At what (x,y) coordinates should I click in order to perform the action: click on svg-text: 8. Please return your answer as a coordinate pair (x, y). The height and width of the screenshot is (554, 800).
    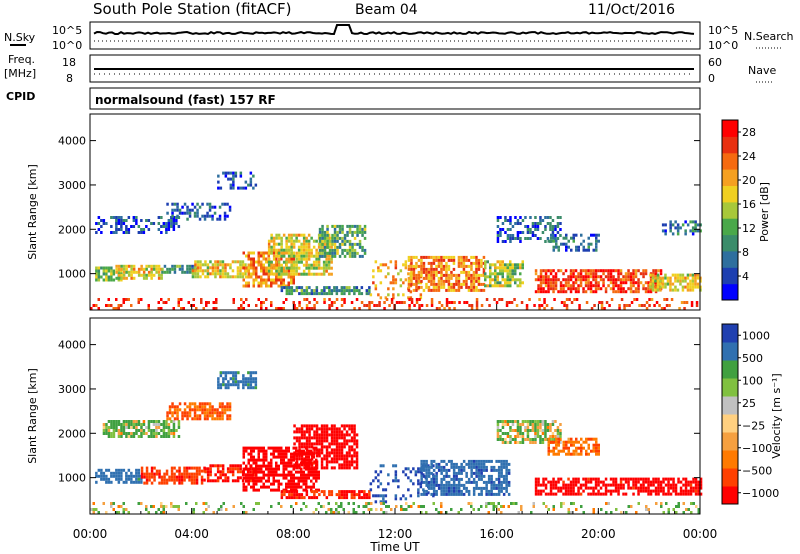
    Looking at the image, I should click on (69, 78).